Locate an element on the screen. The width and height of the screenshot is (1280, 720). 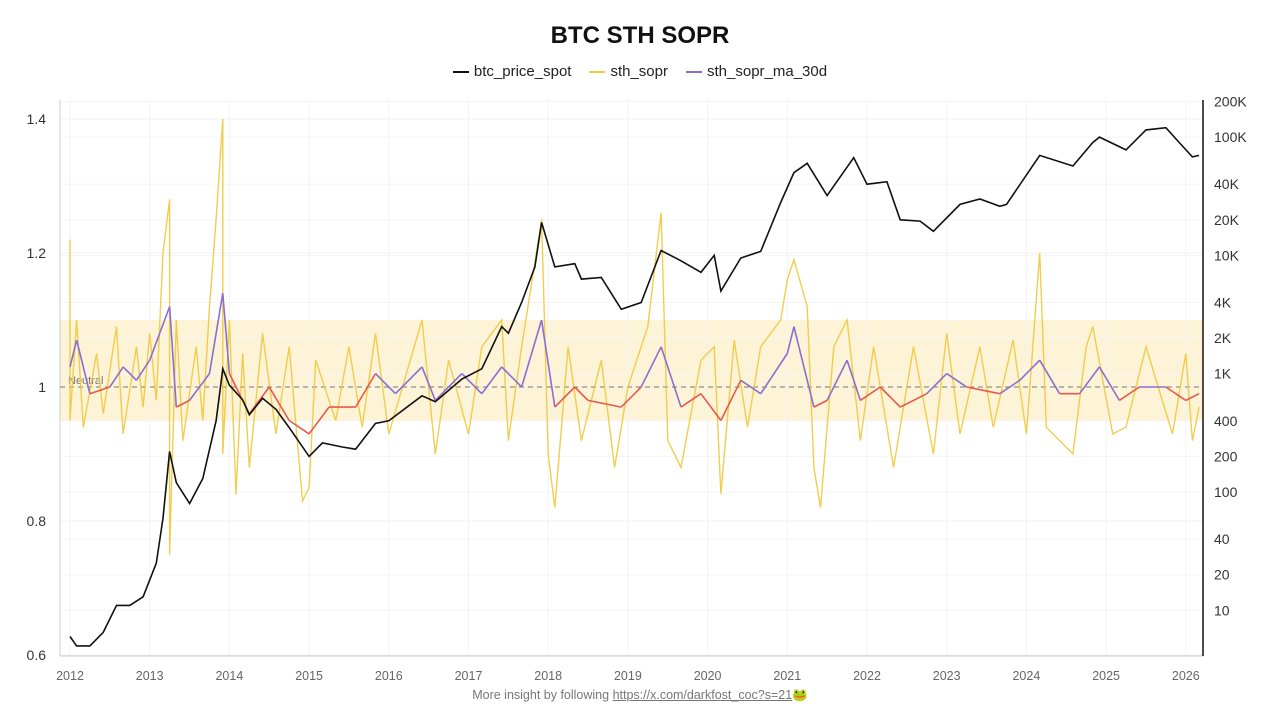
x-tick-label: 2026 is located at coordinates (1186, 676).